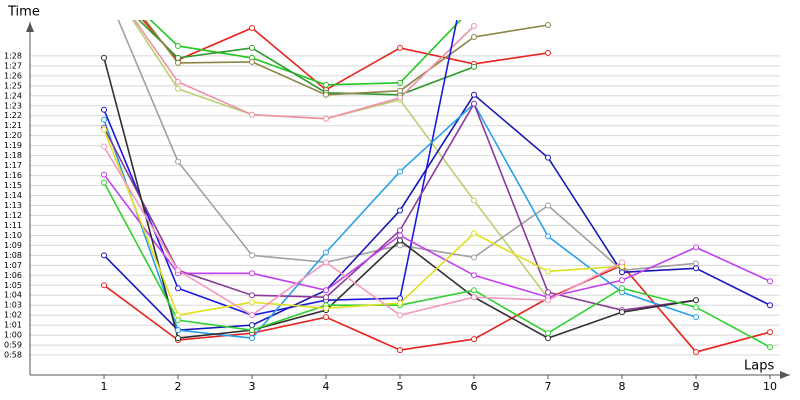 This screenshot has width=800, height=400. Describe the element at coordinates (30, 27) in the screenshot. I see `y-axis-arrow` at that location.